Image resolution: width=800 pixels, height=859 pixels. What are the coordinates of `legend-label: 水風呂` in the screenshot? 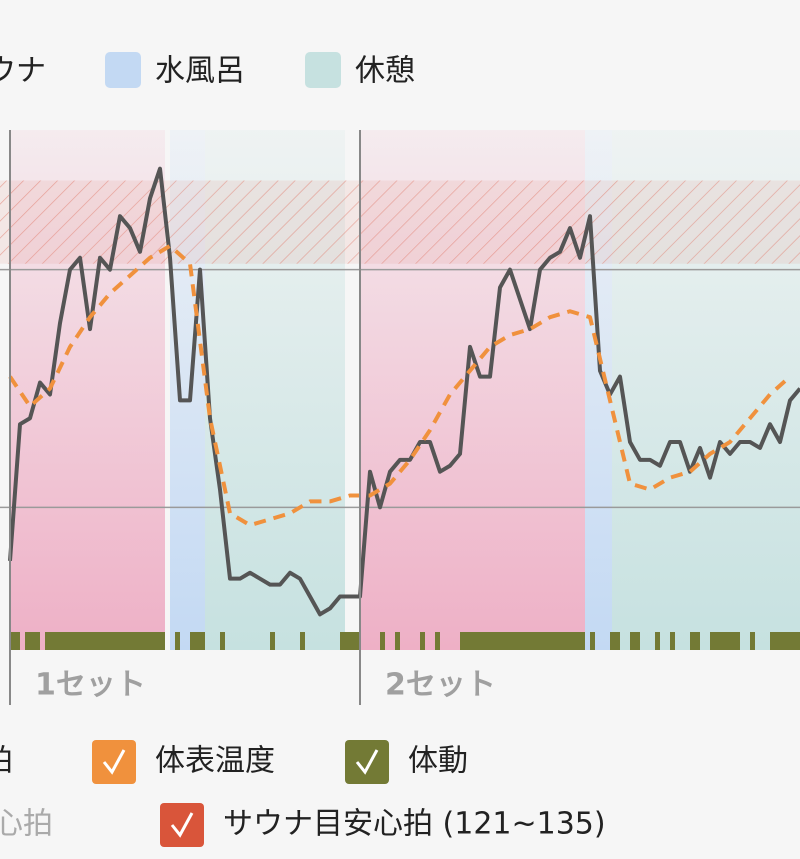 It's located at (200, 71).